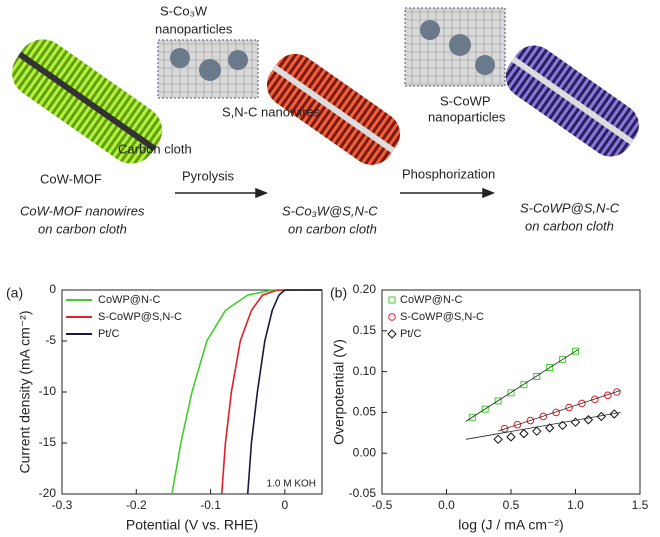  Describe the element at coordinates (192, 525) in the screenshot. I see `x-axis-label: Potential (V vs. RHE)` at that location.